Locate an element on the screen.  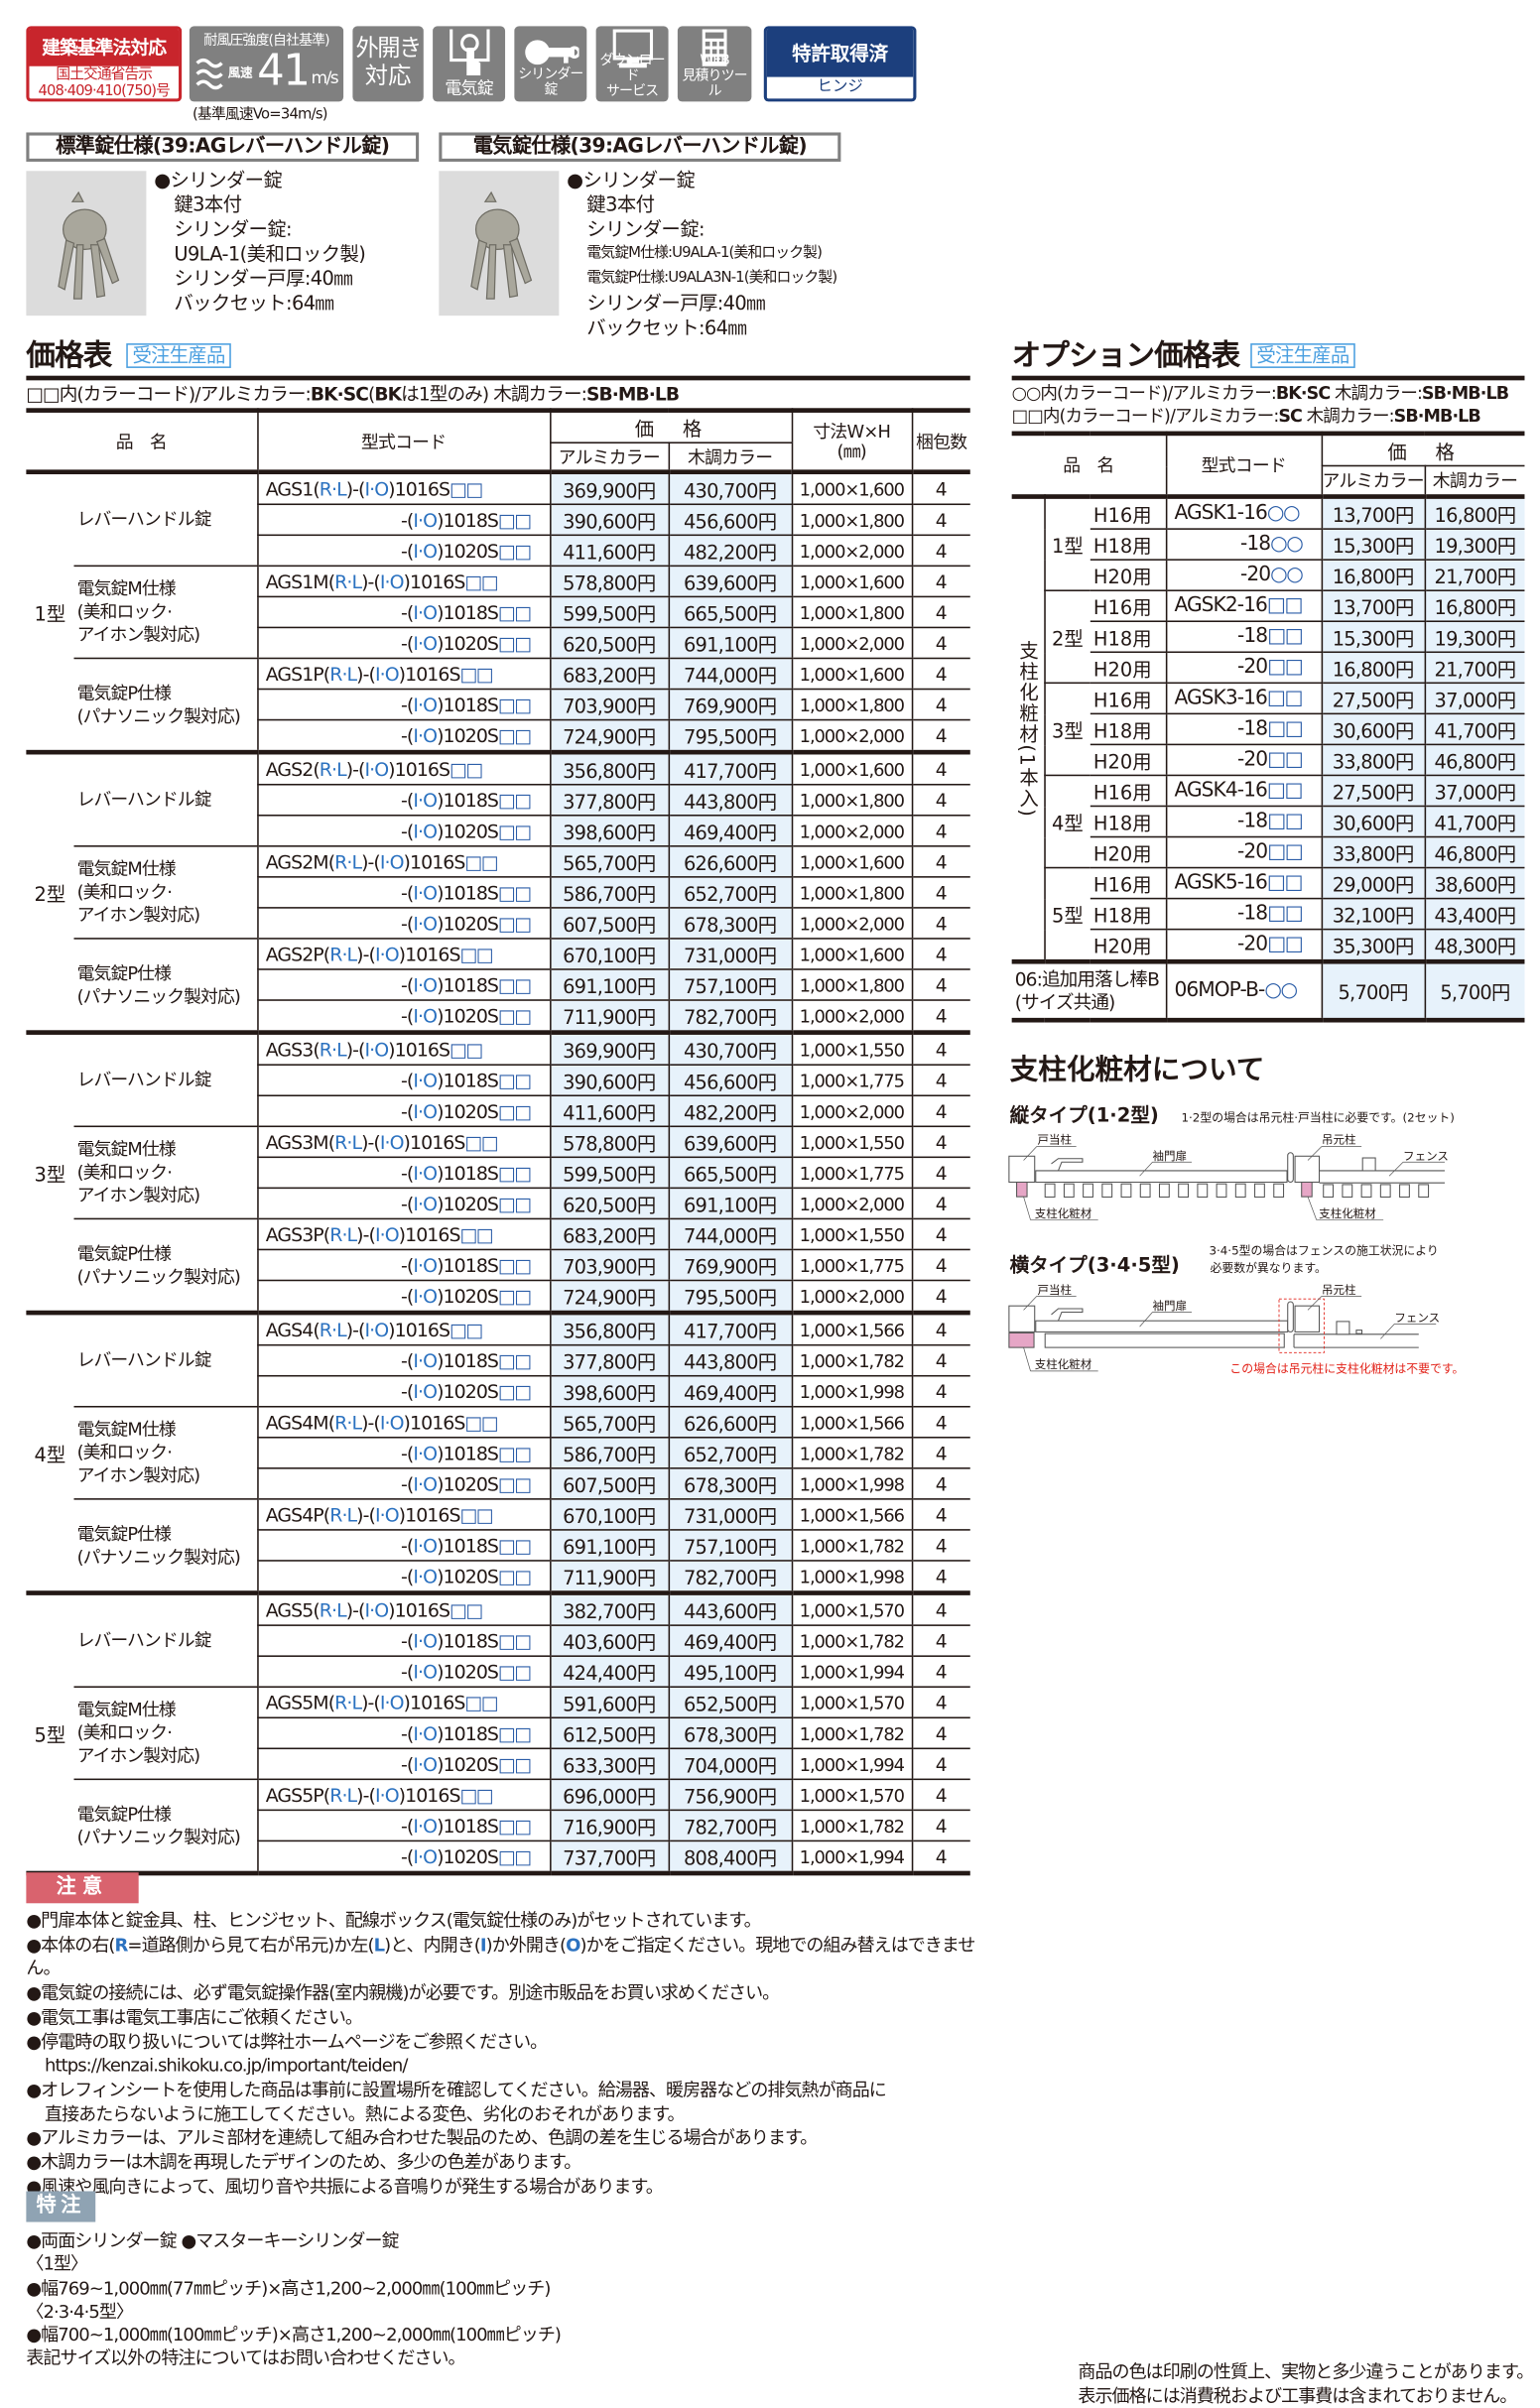
spec-line: 鍵3本付 is located at coordinates (208, 204).